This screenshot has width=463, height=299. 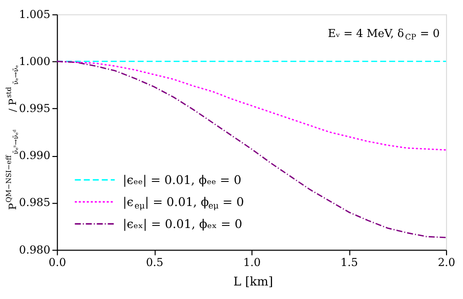 What do you see at coordinates (34, 61) in the screenshot?
I see `y-tick-label: 1.000` at bounding box center [34, 61].